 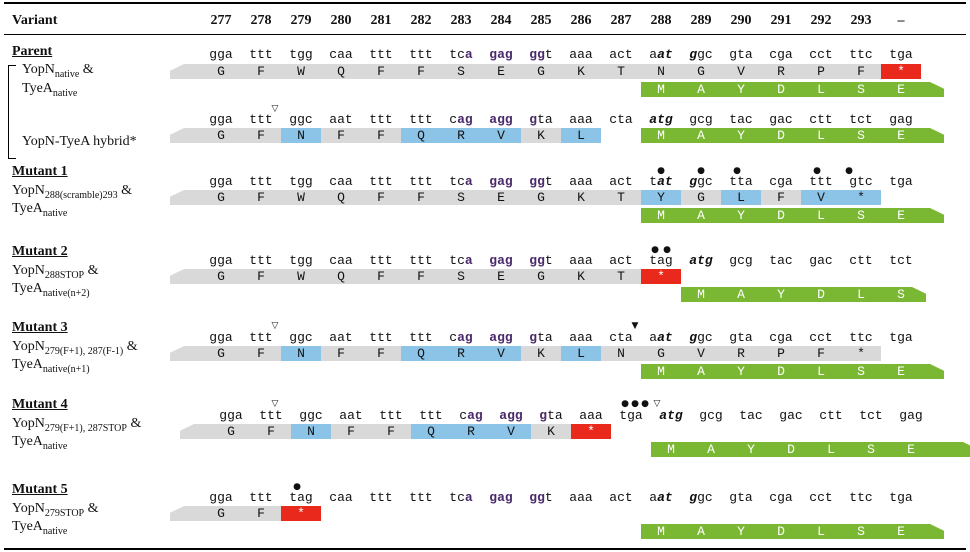 I want to click on marker-4: ●, so click(x=817, y=171).